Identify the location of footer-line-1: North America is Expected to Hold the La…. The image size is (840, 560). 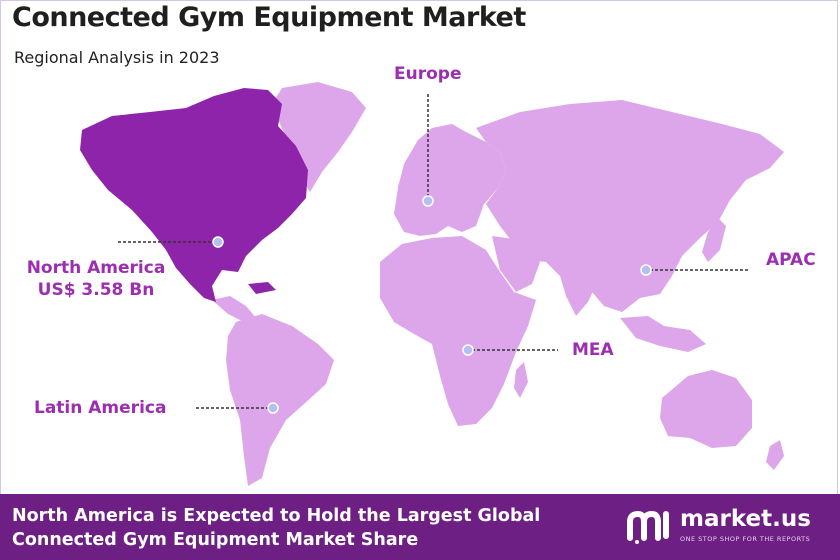
(276, 516).